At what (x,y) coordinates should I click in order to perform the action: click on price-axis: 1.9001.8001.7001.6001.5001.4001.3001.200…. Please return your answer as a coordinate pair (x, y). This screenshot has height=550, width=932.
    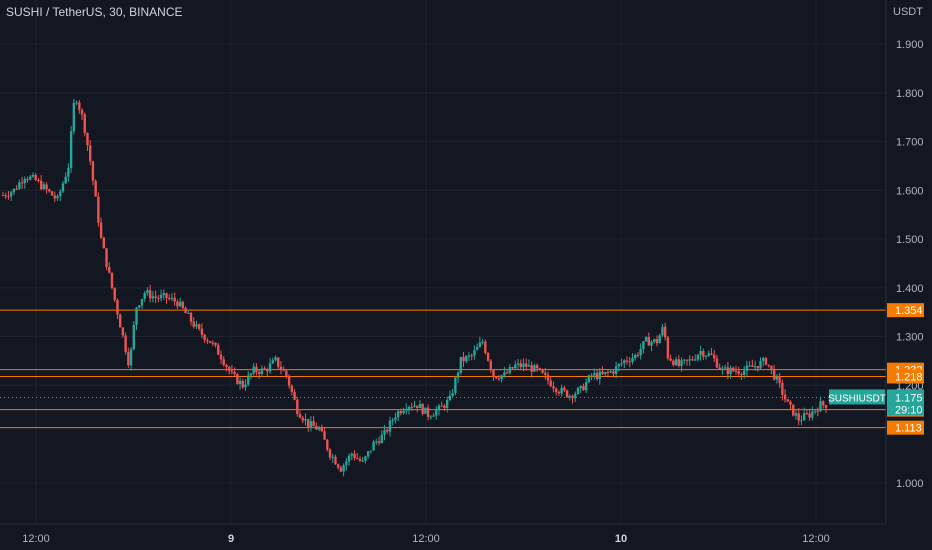
    Looking at the image, I should click on (910, 264).